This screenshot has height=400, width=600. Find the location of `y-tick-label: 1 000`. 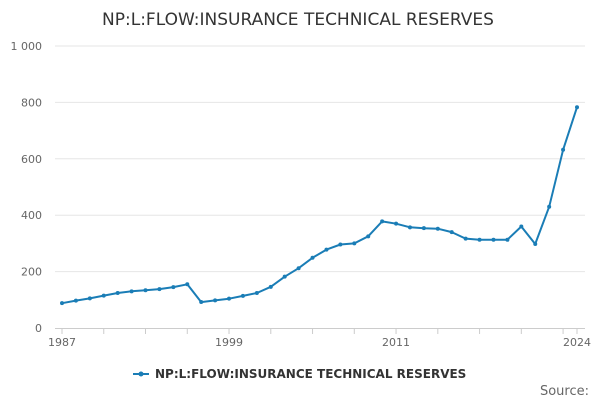

y-tick-label: 1 000 is located at coordinates (27, 46).